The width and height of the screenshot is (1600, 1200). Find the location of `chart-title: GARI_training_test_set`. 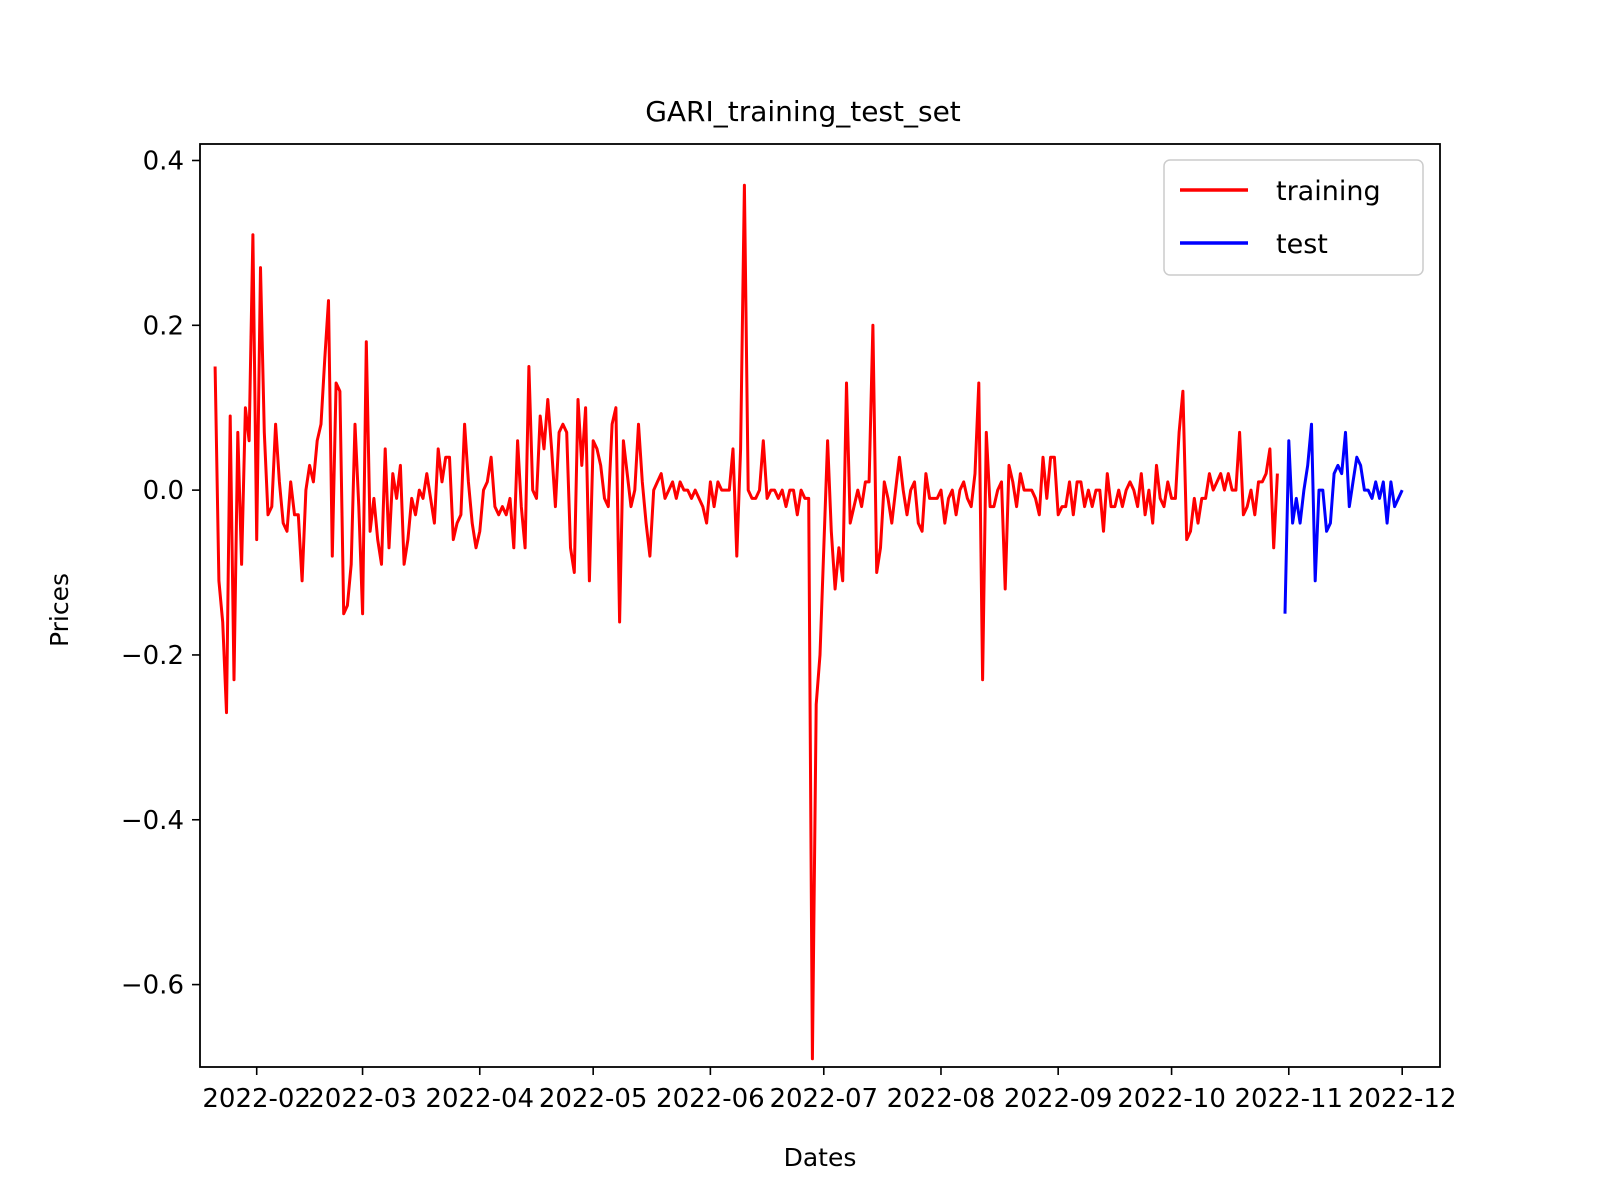

chart-title: GARI_training_test_set is located at coordinates (803, 111).